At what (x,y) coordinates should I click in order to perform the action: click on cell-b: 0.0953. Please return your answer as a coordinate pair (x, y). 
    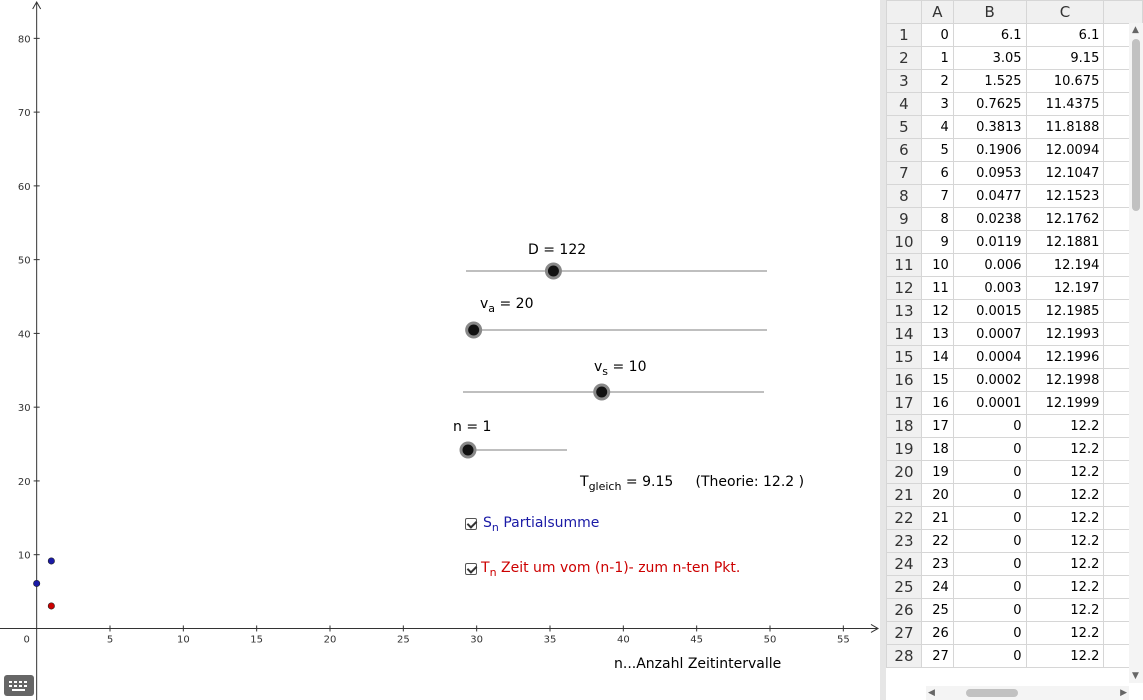
    Looking at the image, I should click on (989, 173).